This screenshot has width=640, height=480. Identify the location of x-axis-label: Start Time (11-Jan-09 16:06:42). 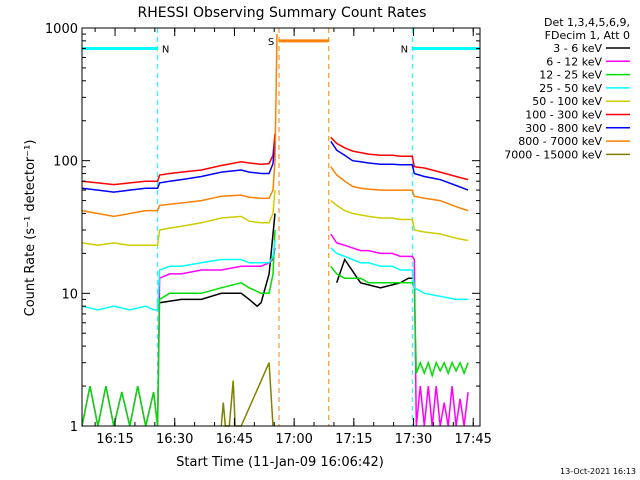
(280, 462).